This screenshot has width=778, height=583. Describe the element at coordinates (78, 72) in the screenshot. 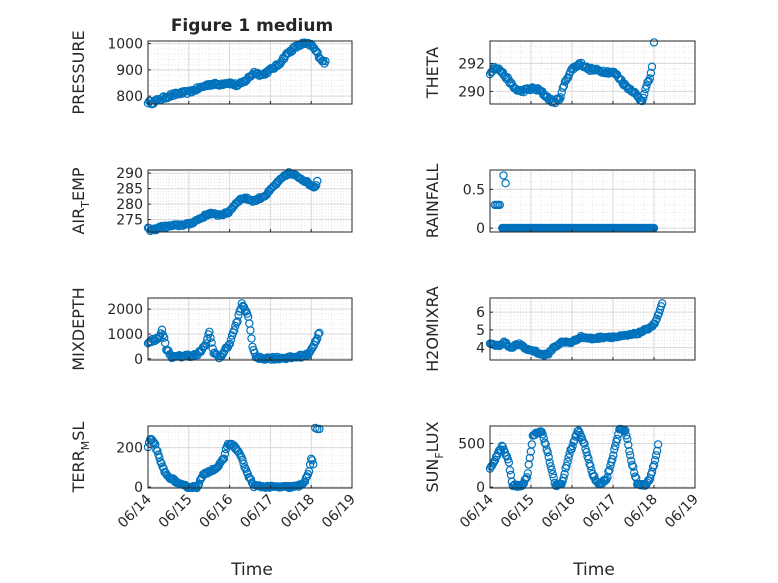

I see `y-axis-label: PRESSURE` at that location.